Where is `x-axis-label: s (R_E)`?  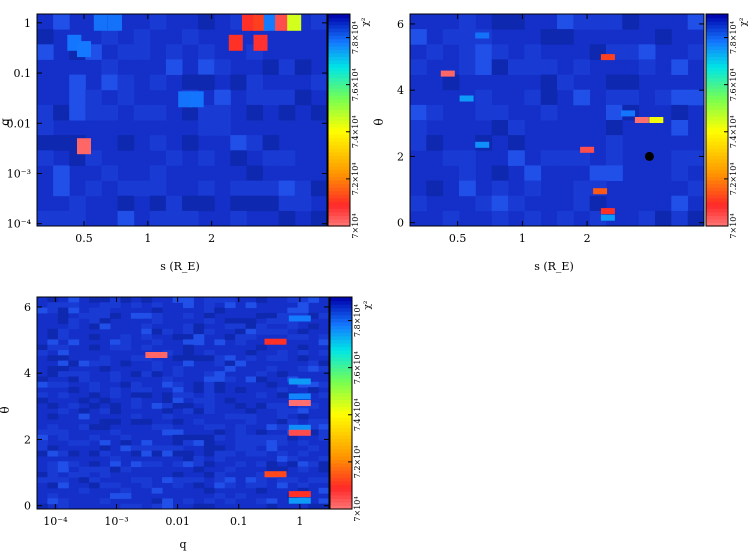
x-axis-label: s (R_E) is located at coordinates (180, 266).